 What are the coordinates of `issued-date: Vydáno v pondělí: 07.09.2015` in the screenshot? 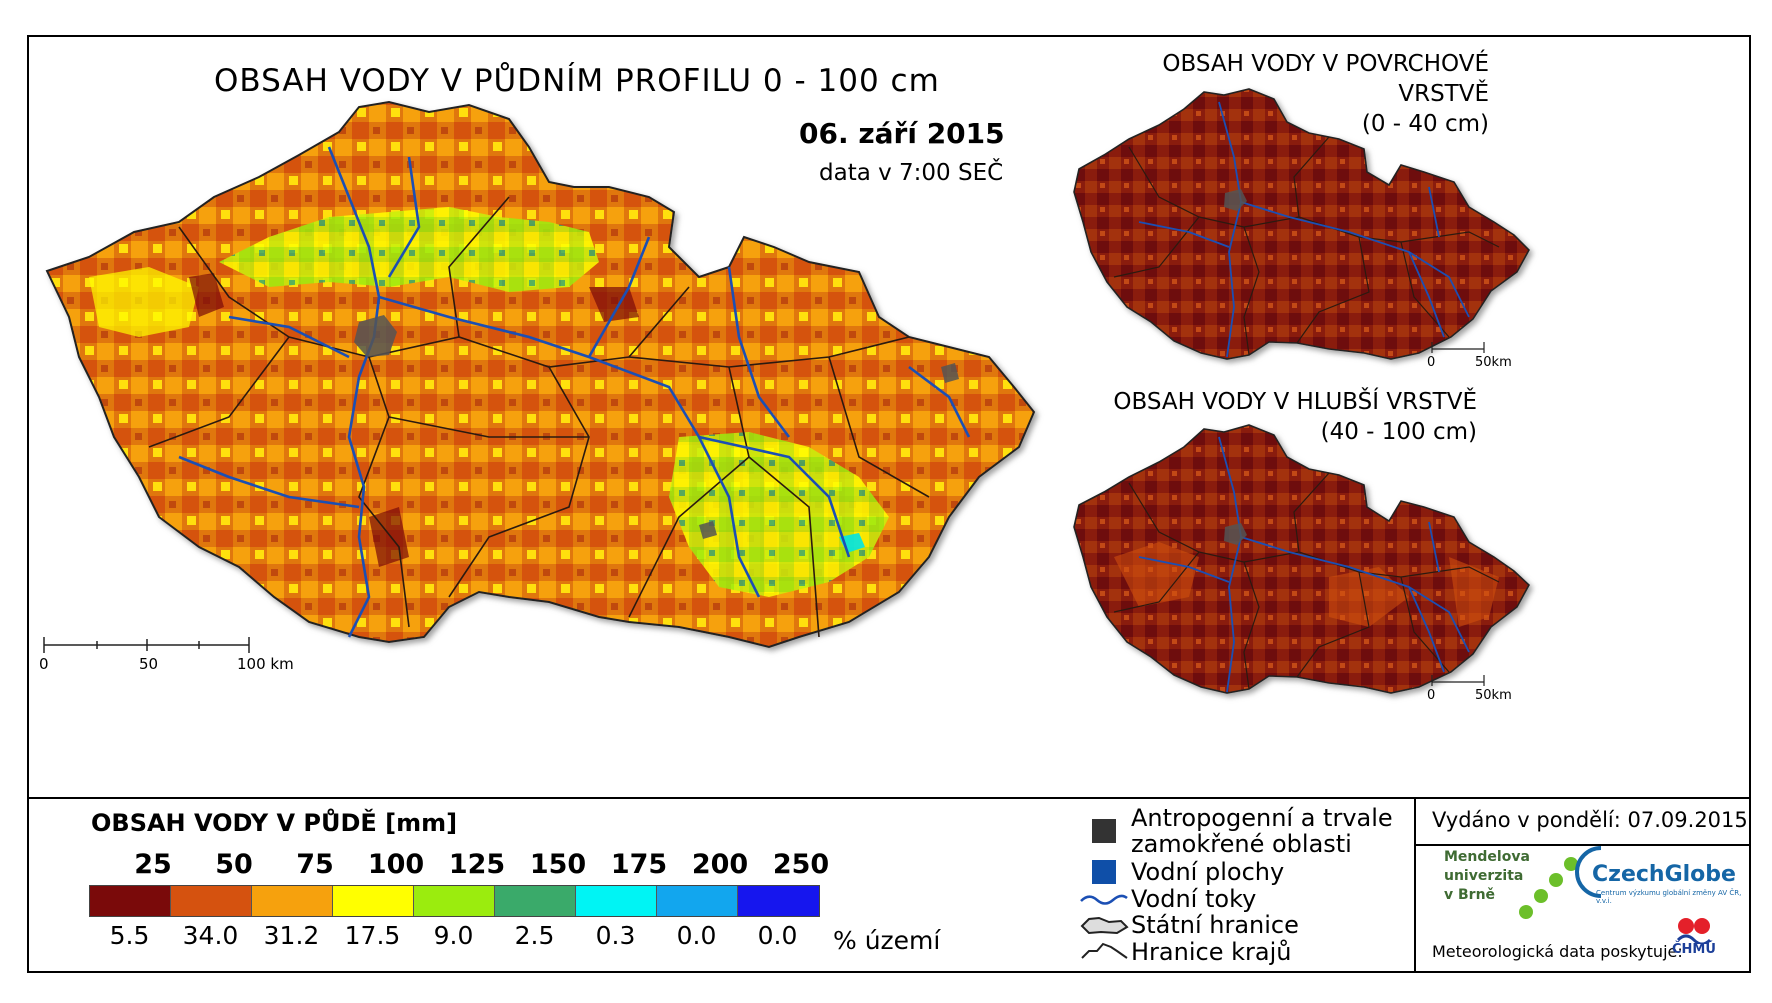 It's located at (1590, 820).